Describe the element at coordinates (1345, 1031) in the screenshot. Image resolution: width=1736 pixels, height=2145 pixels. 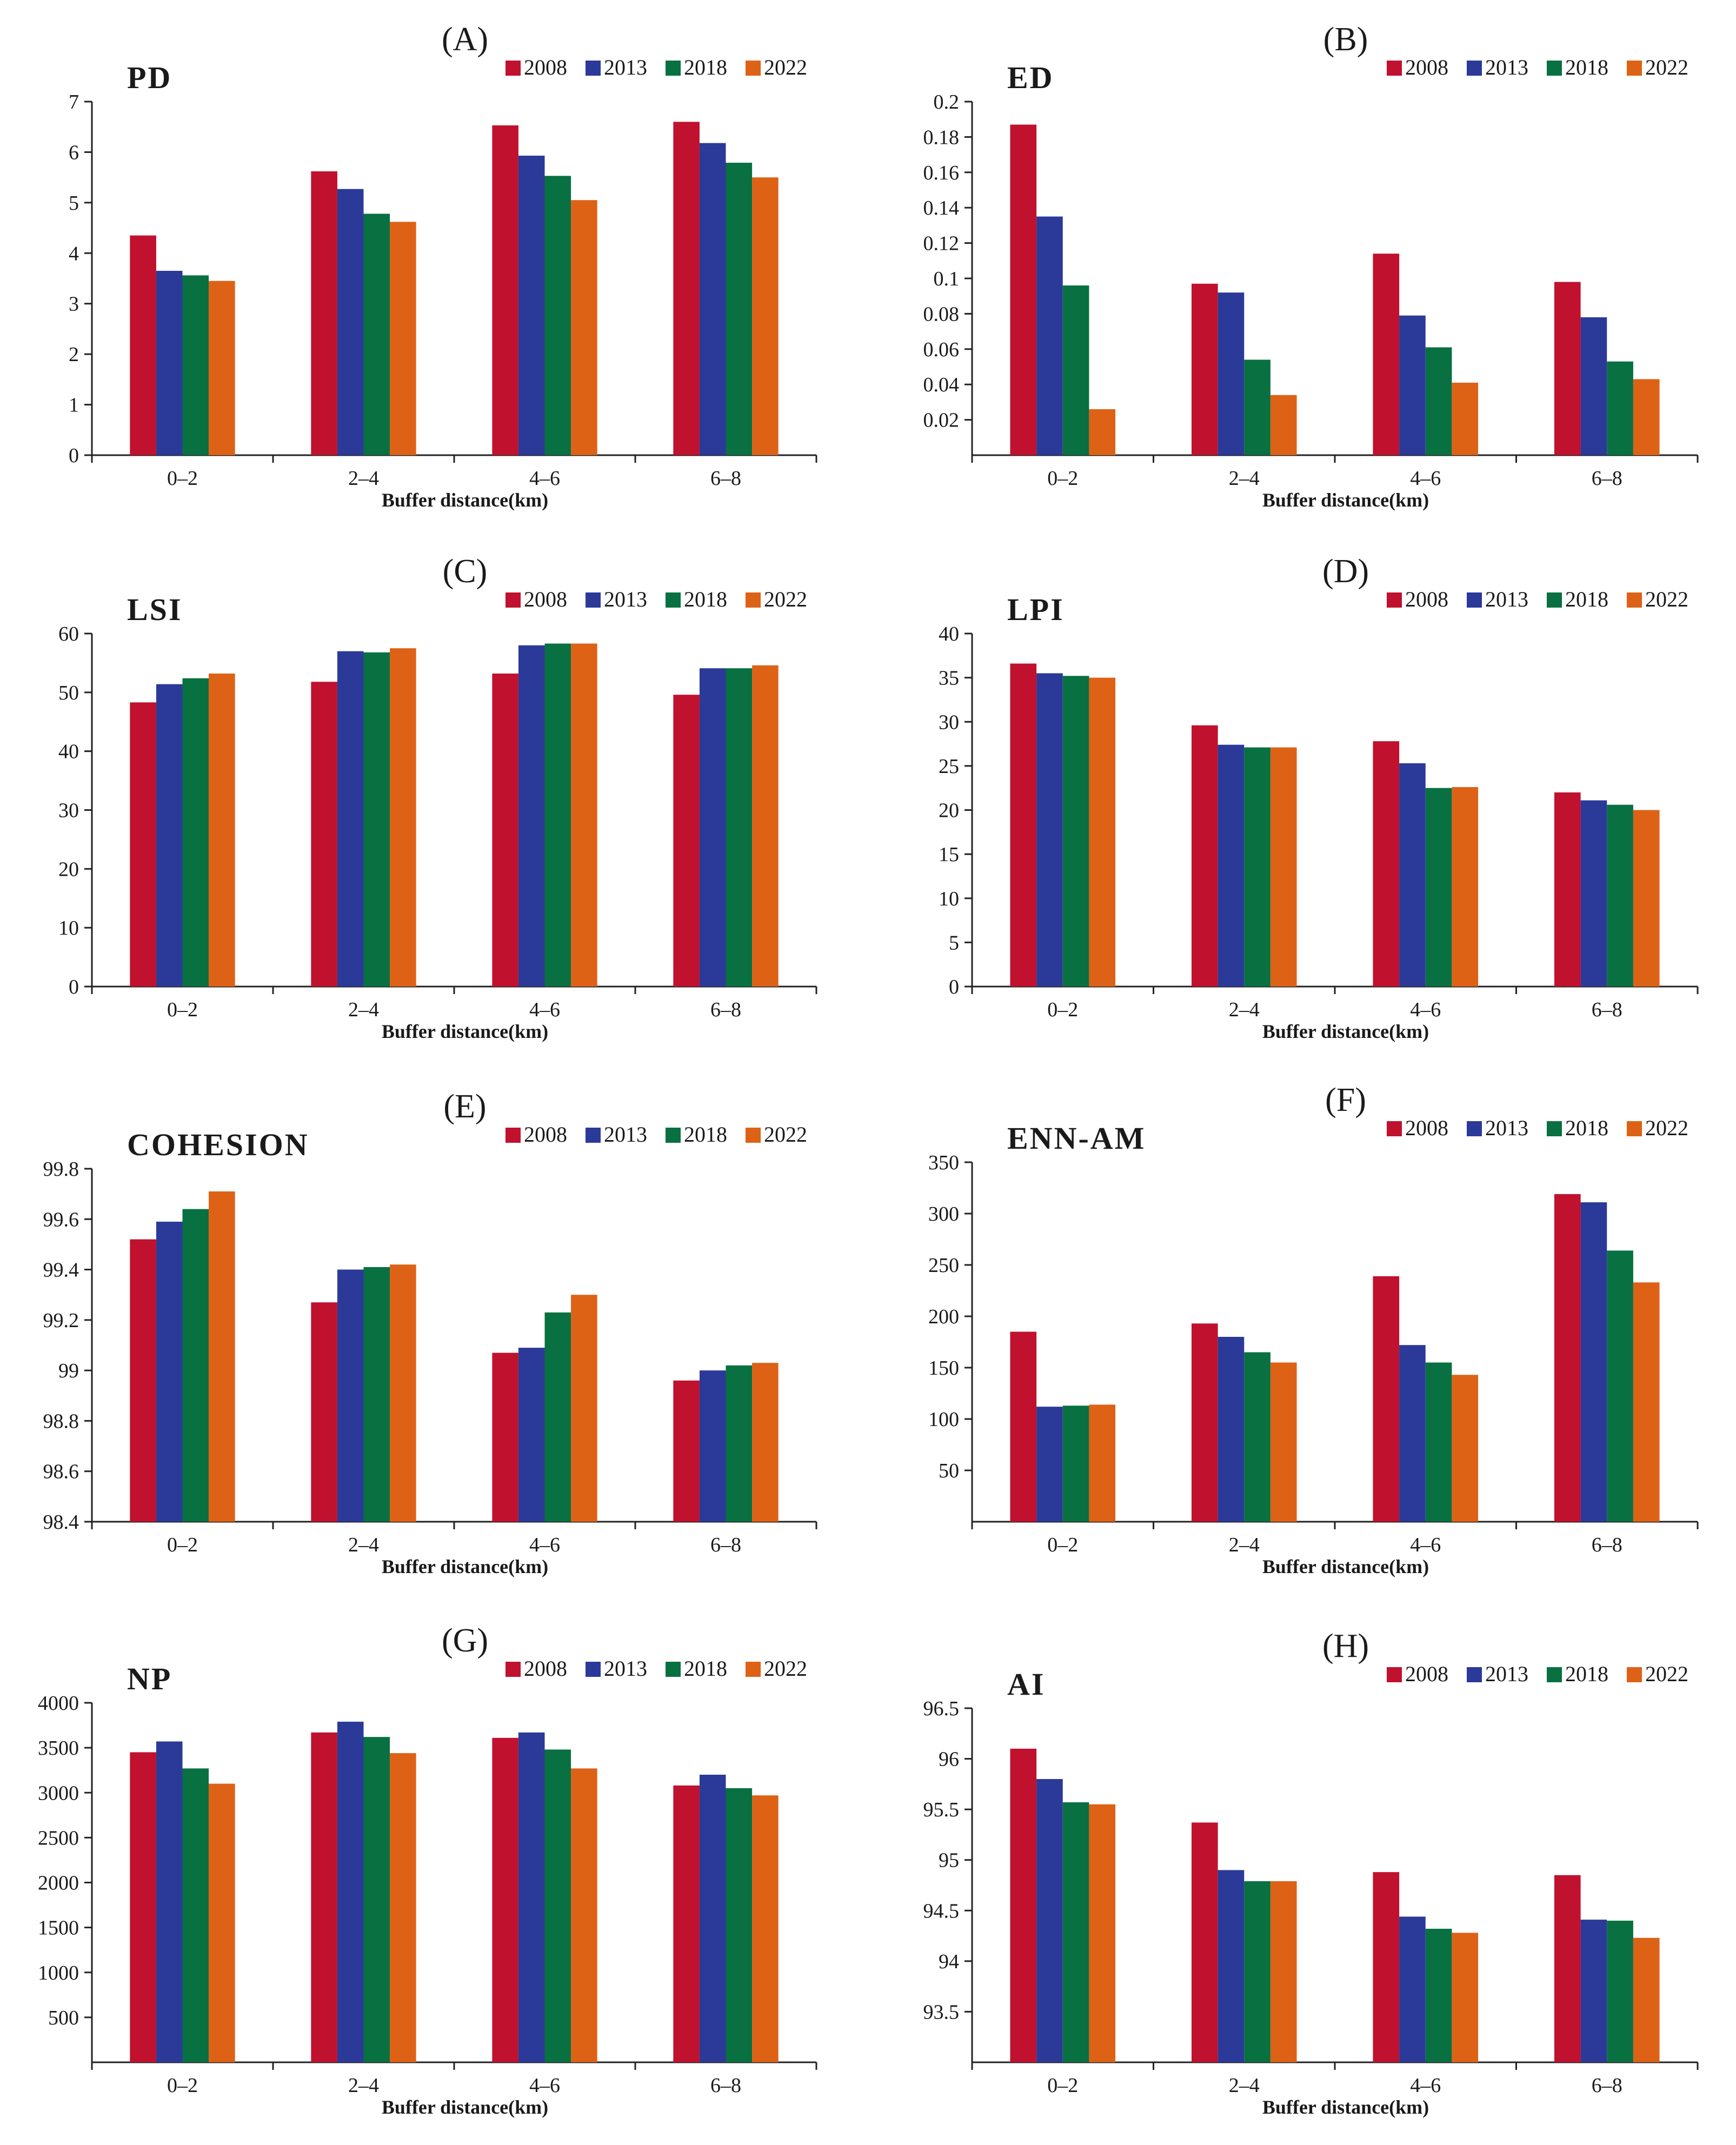
I see `x-axis-title: Buffer distance(km)` at that location.